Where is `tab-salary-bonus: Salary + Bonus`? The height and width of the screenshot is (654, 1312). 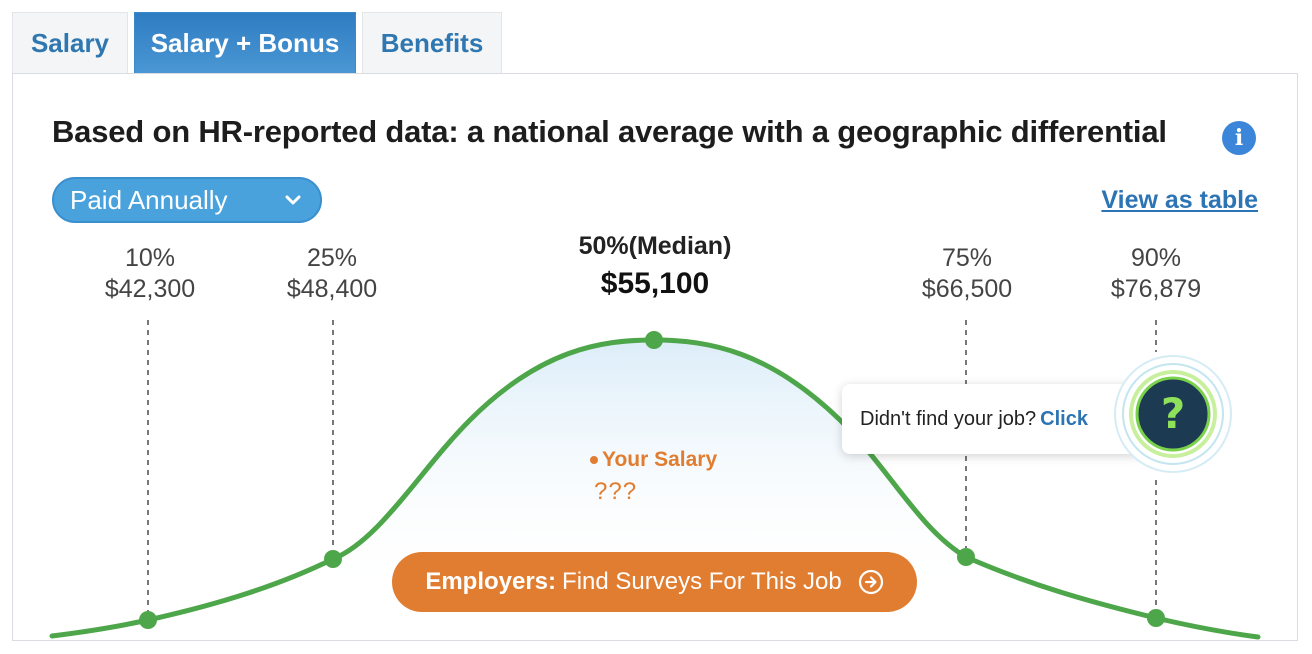
tab-salary-bonus: Salary + Bonus is located at coordinates (245, 42).